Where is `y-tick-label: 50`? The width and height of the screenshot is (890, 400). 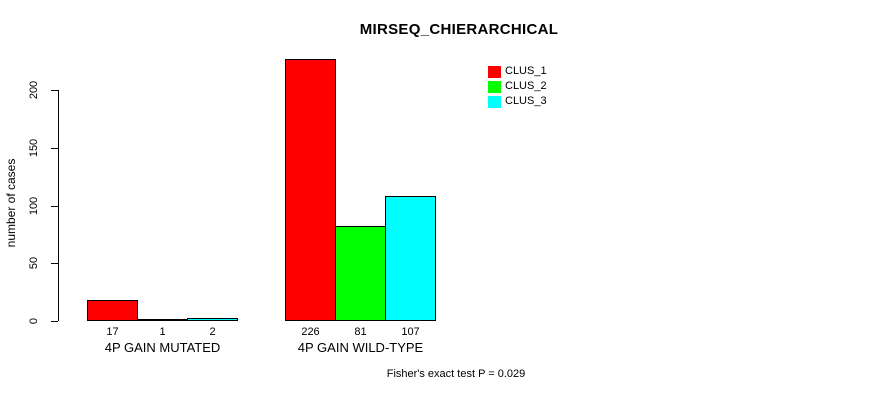 y-tick-label: 50 is located at coordinates (34, 263).